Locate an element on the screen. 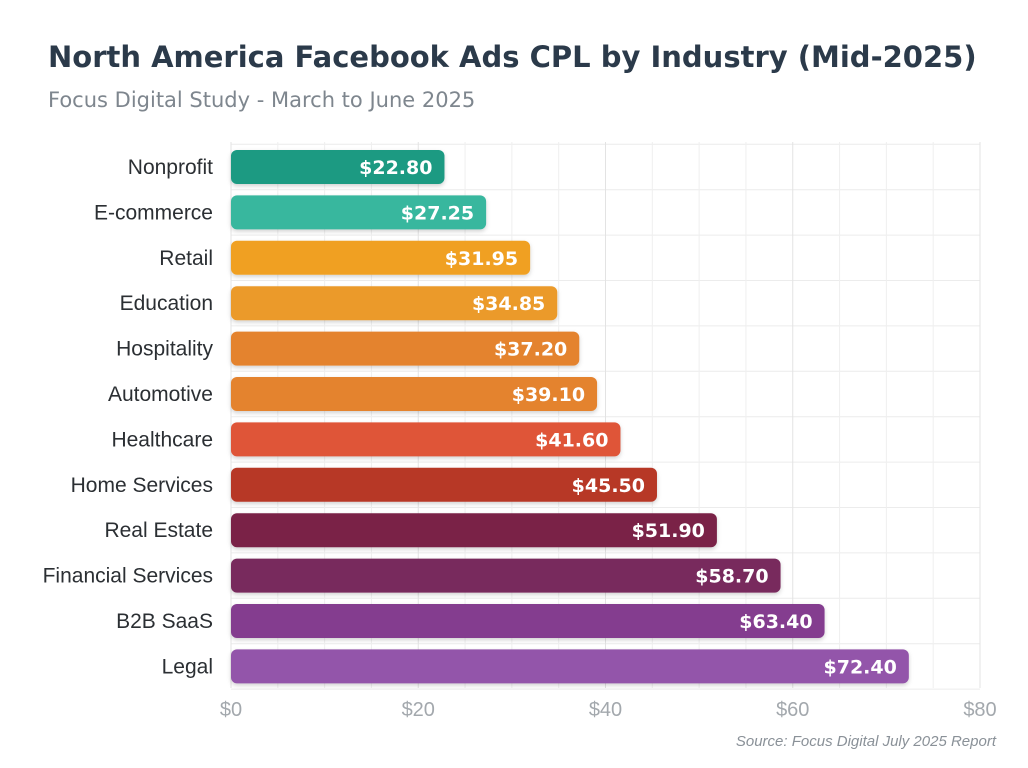  bar-value-label: $34.85 is located at coordinates (508, 304).